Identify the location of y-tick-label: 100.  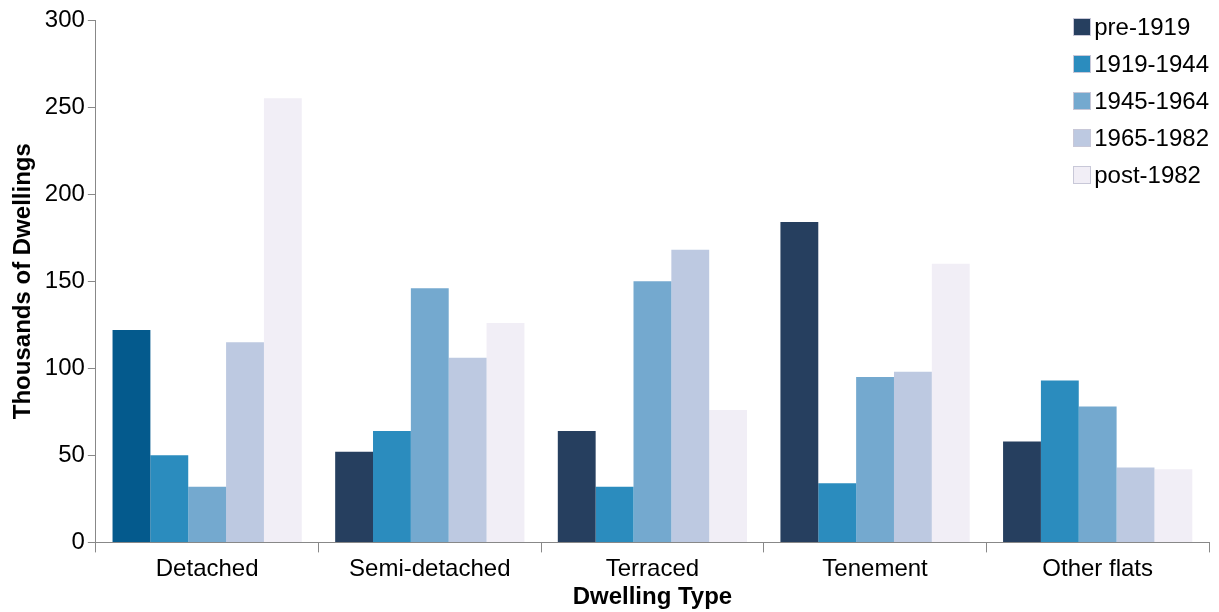
(64, 366).